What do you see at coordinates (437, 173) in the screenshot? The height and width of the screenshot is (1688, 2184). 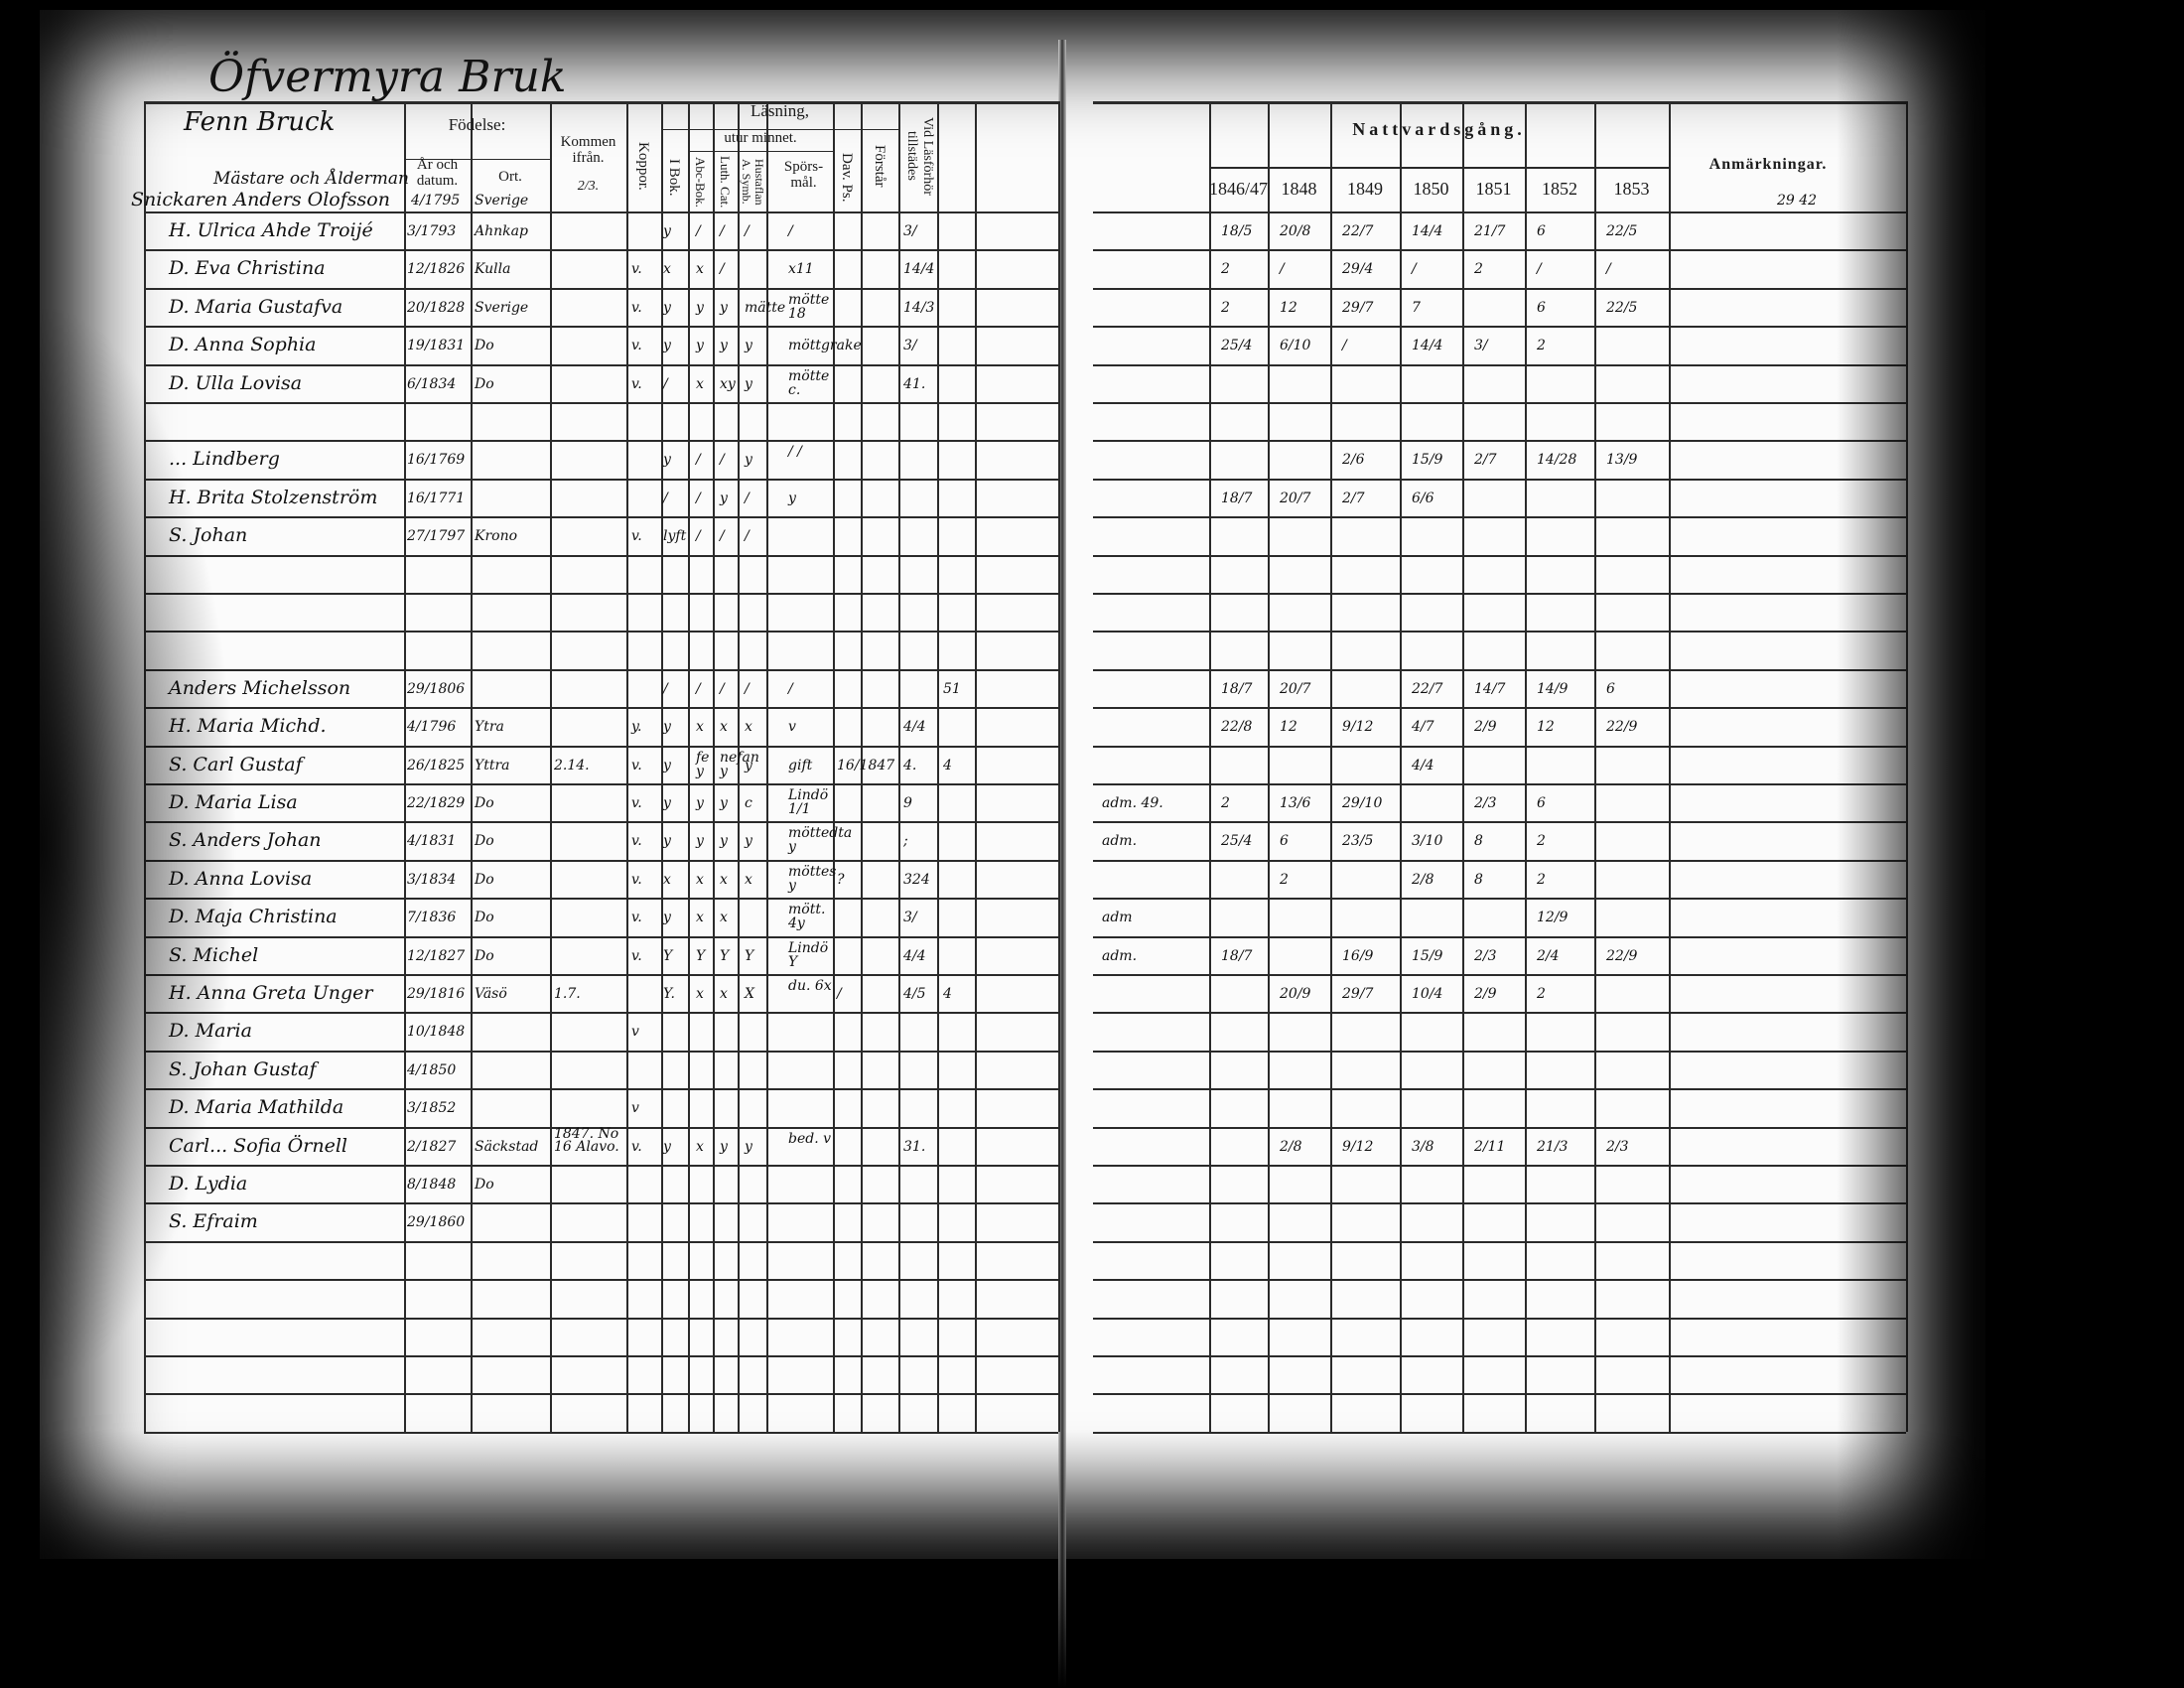 I see `header-ar-och-datum: År och datum.` at bounding box center [437, 173].